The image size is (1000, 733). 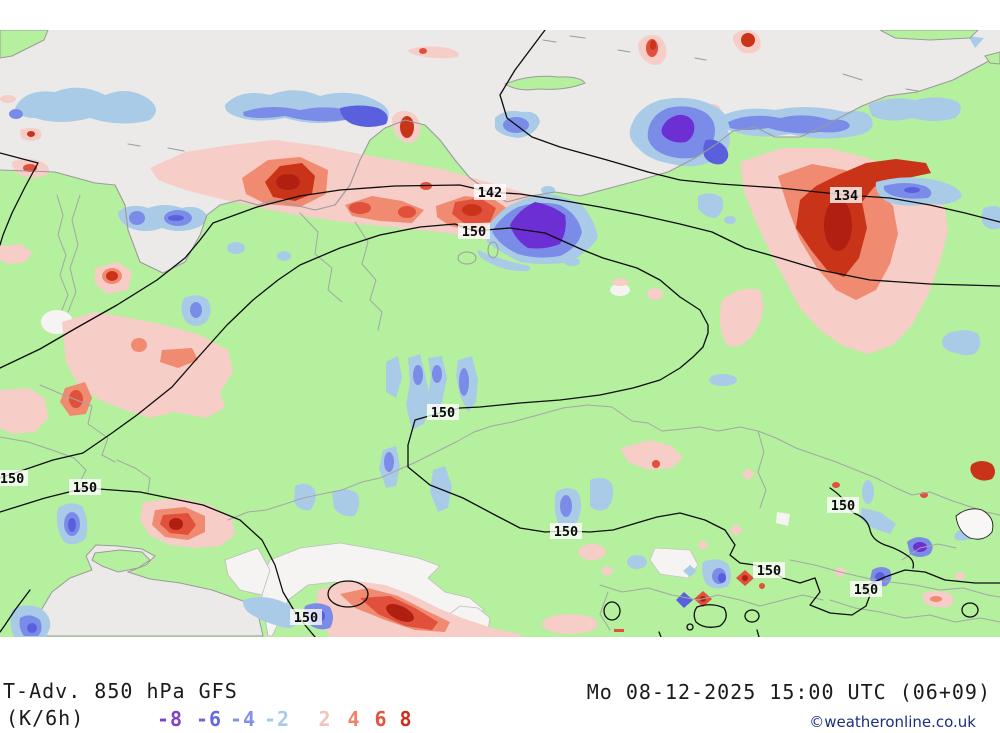 I want to click on legend-value: 4, so click(x=353, y=719).